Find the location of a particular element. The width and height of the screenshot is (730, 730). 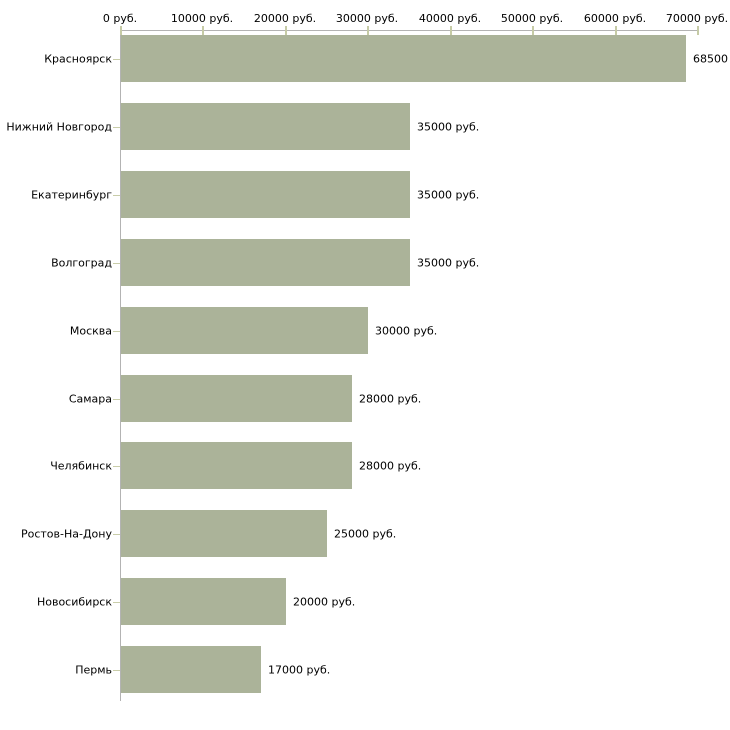

x-axis-tick-label: 60000 руб. is located at coordinates (615, 18).